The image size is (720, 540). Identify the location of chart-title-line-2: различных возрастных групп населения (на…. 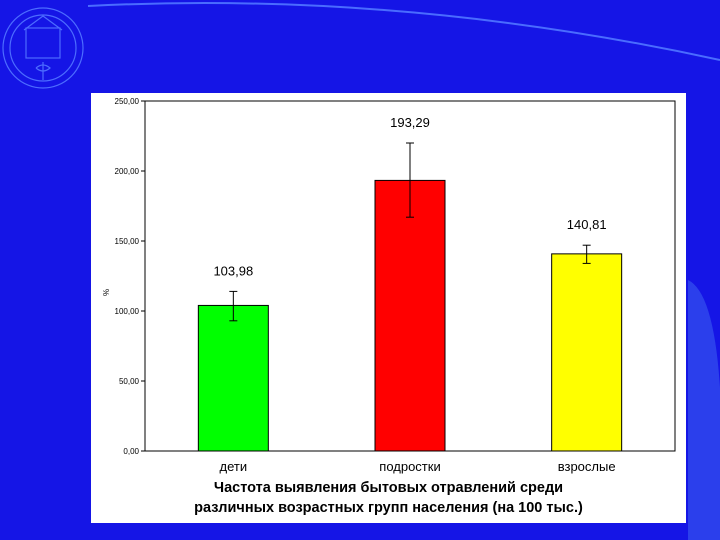
(388, 508).